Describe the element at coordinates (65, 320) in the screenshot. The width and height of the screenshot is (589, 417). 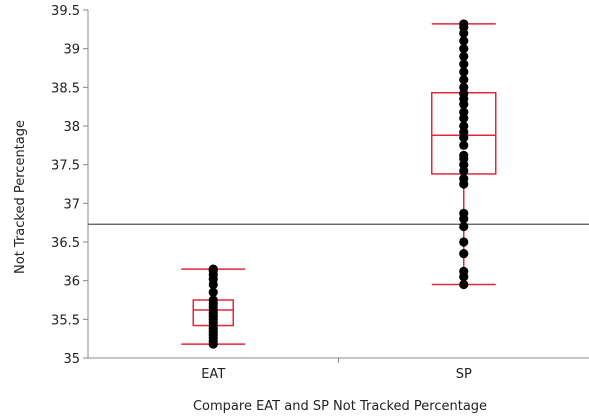
I see `y-tick-label: 35.5` at that location.